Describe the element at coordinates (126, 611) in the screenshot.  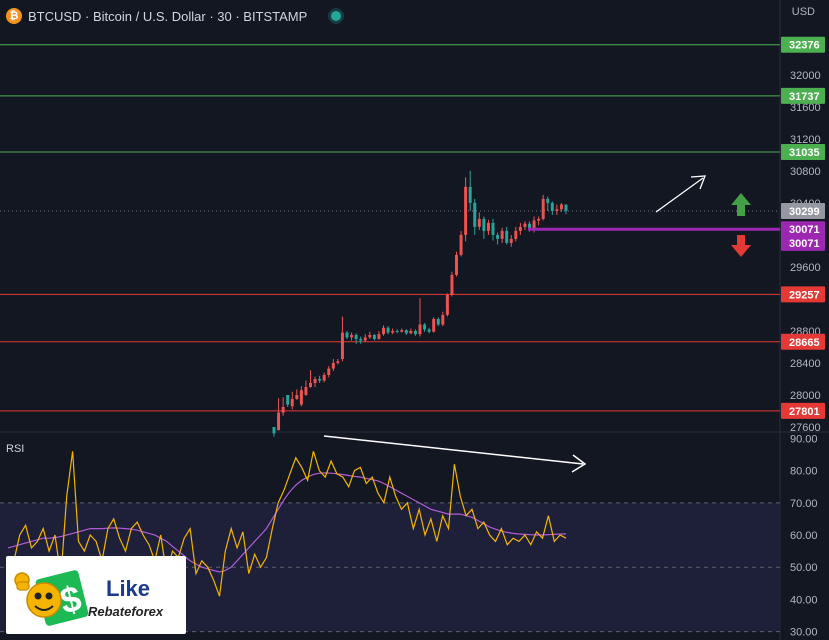
I see `logo-text-rebateforex: Rebateforex` at that location.